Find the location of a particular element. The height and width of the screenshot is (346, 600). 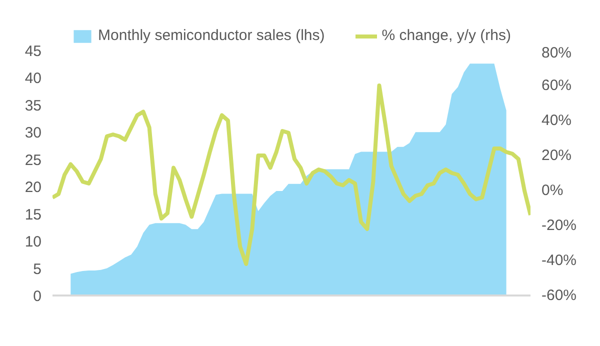

y-tick-label: 30 is located at coordinates (33, 133).